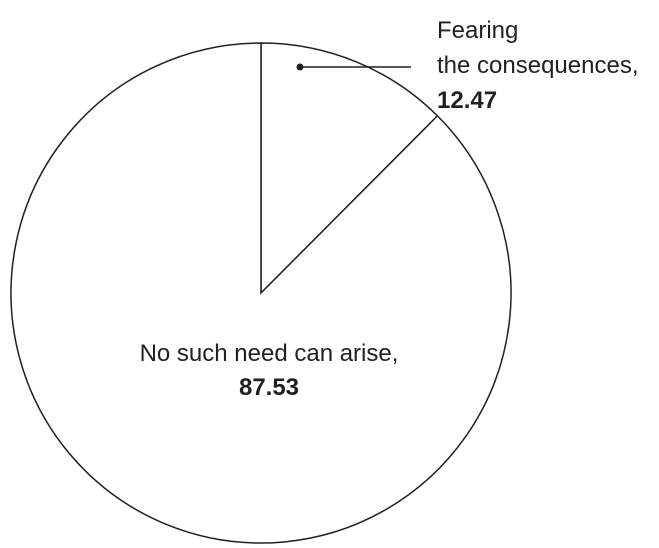 The height and width of the screenshot is (548, 659). Describe the element at coordinates (537, 65) in the screenshot. I see `slice-label-fearing-line2: the consequences,` at that location.